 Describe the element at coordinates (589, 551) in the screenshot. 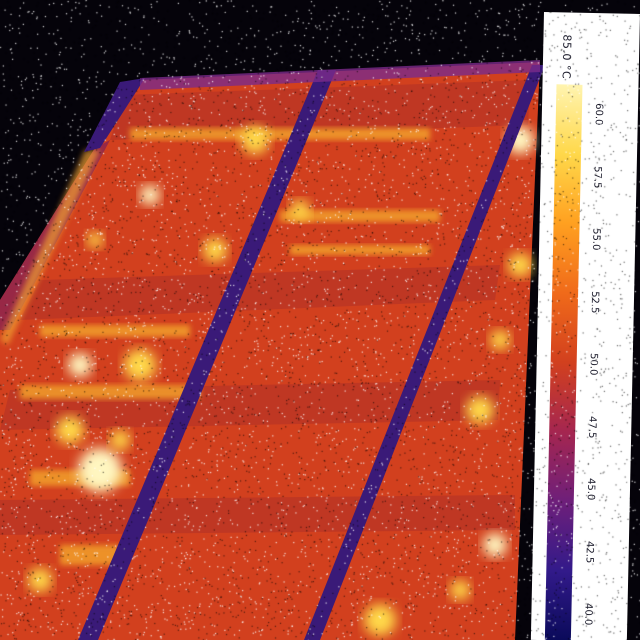

I see `legend-tick: 42.5` at that location.